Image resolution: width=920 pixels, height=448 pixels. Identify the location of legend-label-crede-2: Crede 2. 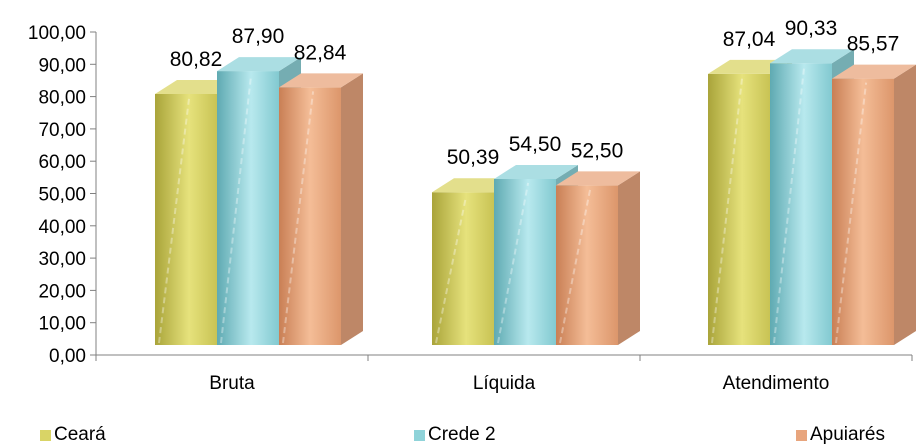
(462, 434).